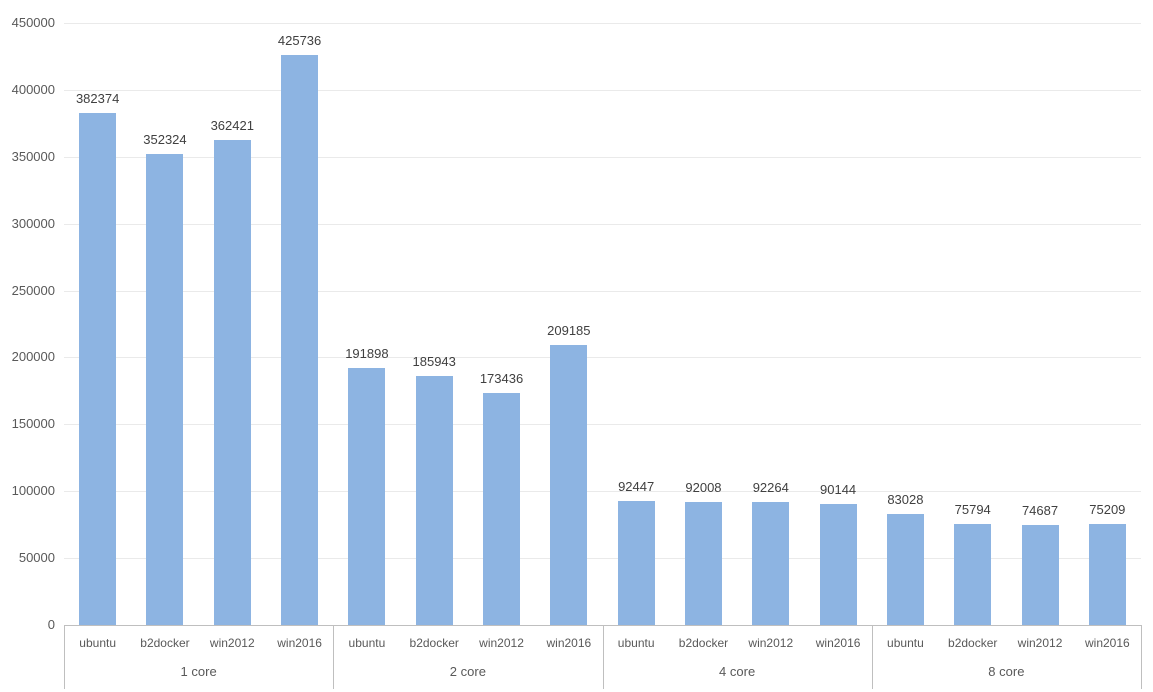 Image resolution: width=1153 pixels, height=692 pixels. What do you see at coordinates (838, 490) in the screenshot?
I see `bar-value-label: 90144` at bounding box center [838, 490].